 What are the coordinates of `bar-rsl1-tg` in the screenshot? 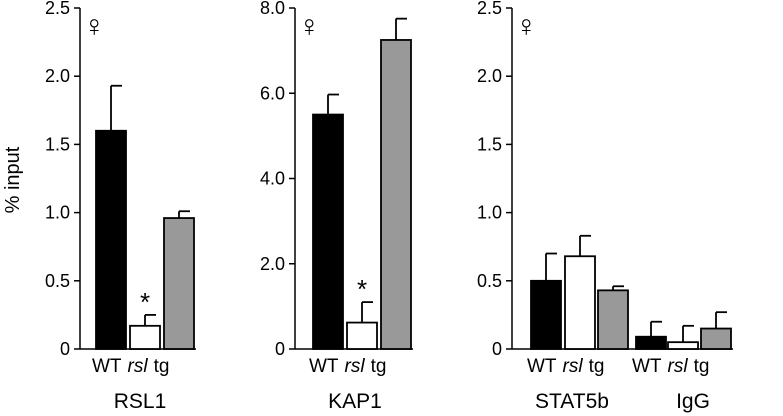 It's located at (179, 283).